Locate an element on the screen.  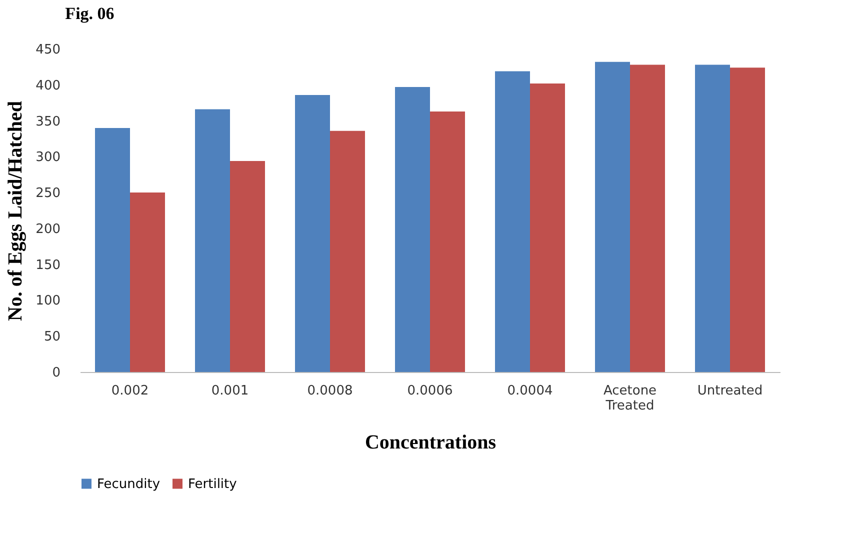
y-tick-label: 400 is located at coordinates (48, 86).